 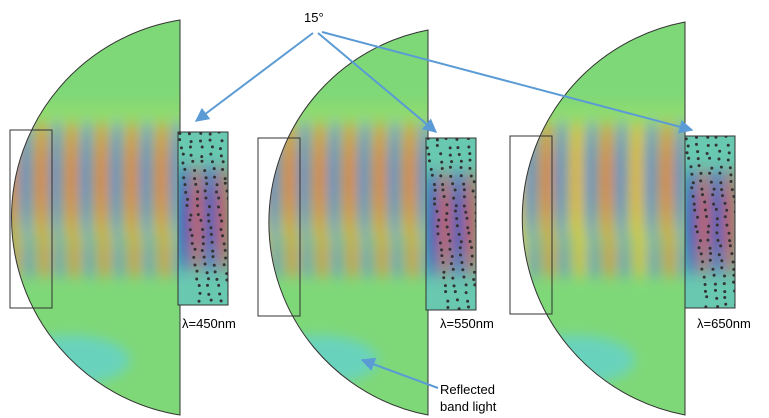 I want to click on grating-field, so click(x=203, y=218).